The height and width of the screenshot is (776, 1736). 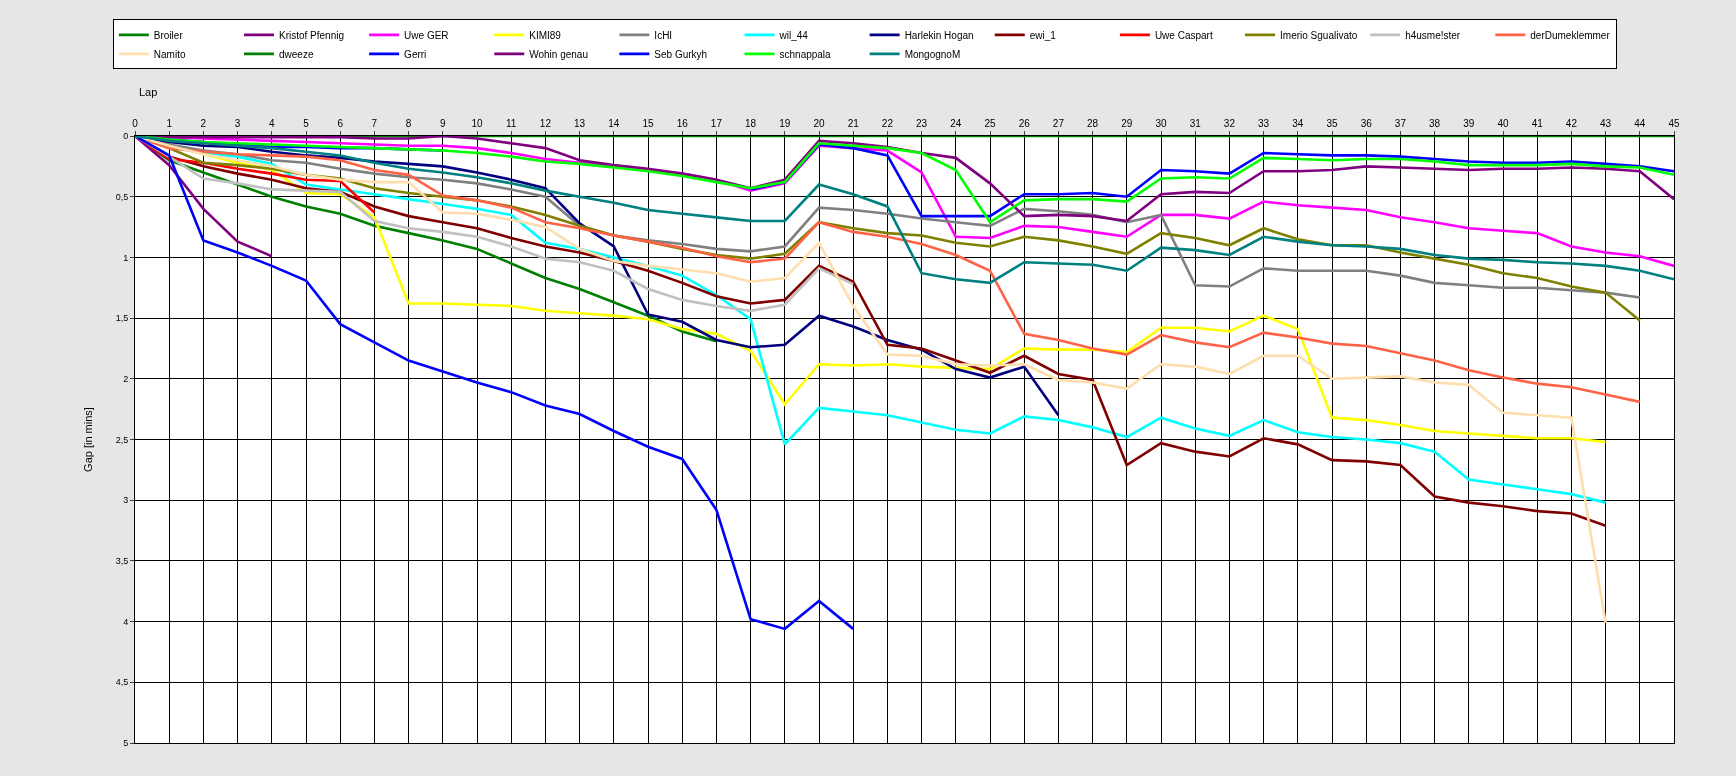 I want to click on x-tick-label: 35, so click(x=1332, y=123).